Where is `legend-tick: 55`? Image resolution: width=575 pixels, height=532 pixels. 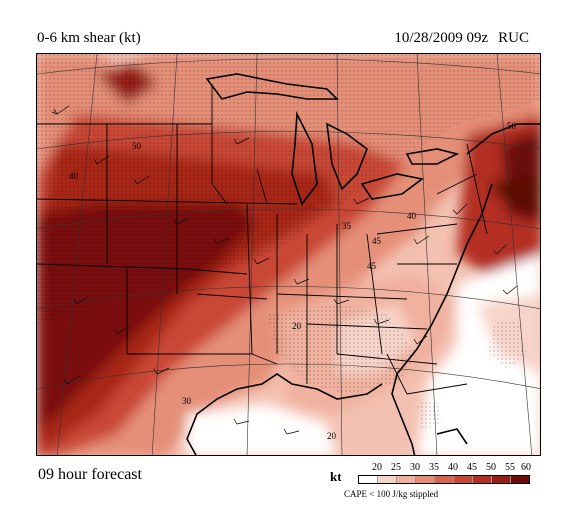 legend-tick: 55 is located at coordinates (510, 467).